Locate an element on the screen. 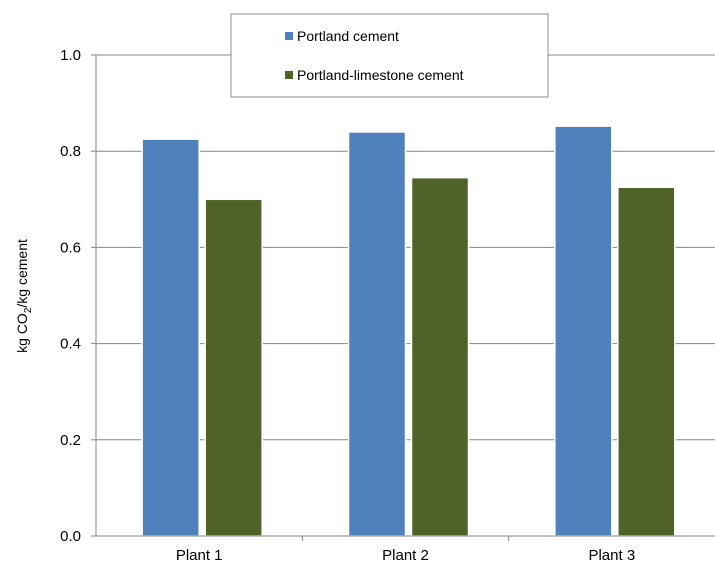  y-tick-label: 0.6 is located at coordinates (70, 247).